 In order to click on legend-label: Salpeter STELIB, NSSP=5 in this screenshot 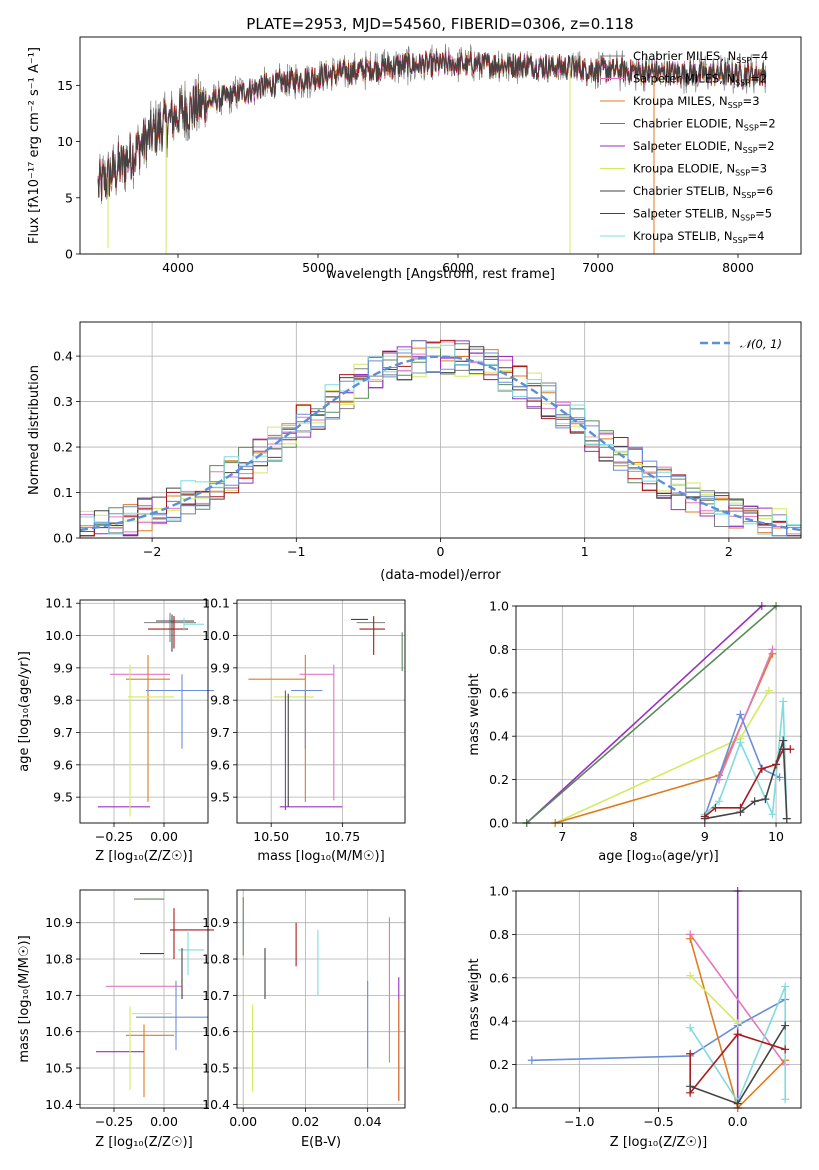, I will do `click(702, 215)`.